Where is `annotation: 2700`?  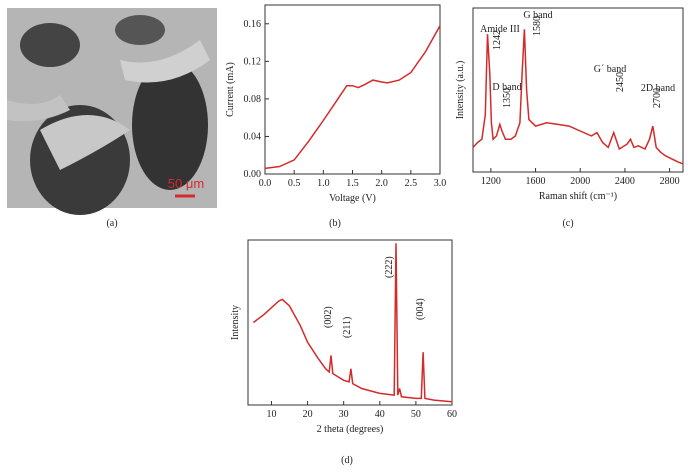 annotation: 2700 is located at coordinates (657, 98).